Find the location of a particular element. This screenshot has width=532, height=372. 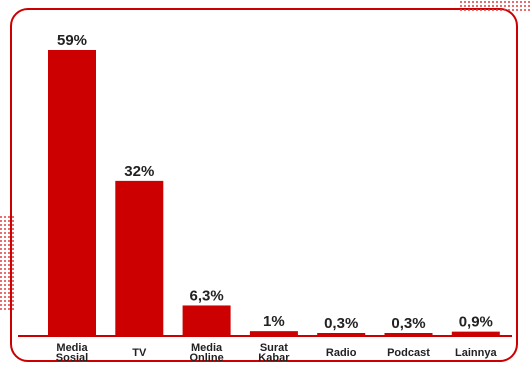

bar-value-label-0: 59% is located at coordinates (72, 40).